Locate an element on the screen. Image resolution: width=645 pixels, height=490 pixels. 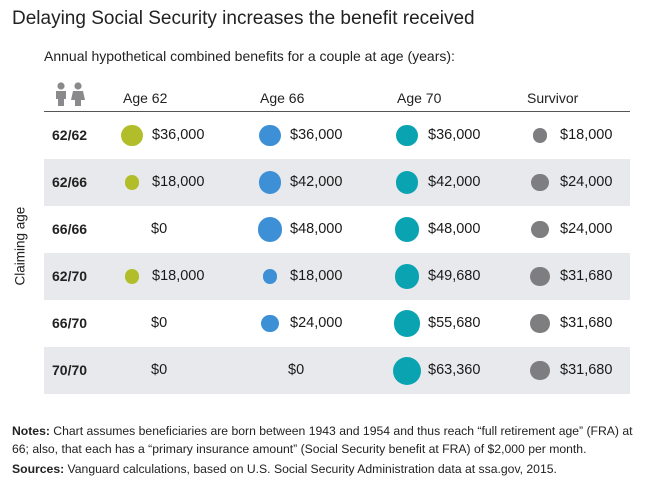
table-row: 62/70 $18,000 $18,000 $49,680 $31,680 is located at coordinates (337, 276).